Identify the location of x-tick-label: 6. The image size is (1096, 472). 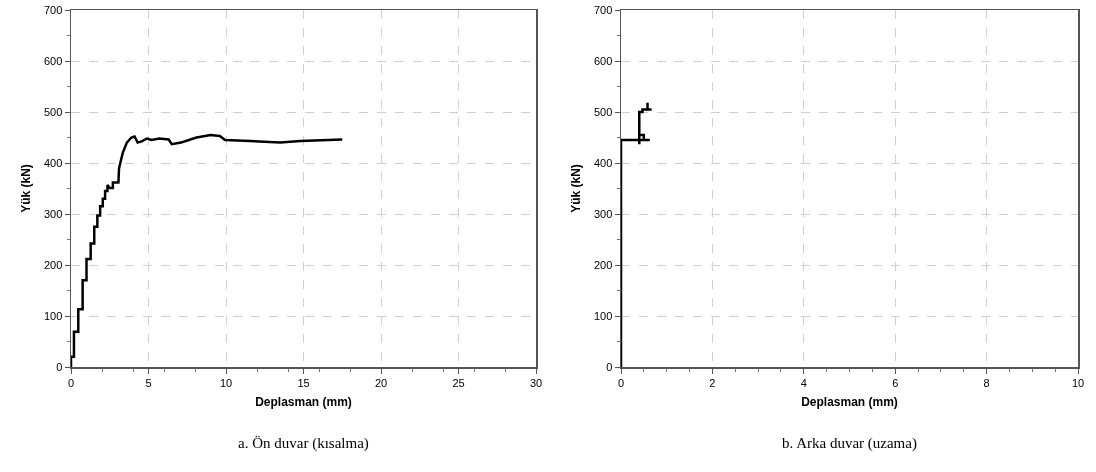
(895, 382).